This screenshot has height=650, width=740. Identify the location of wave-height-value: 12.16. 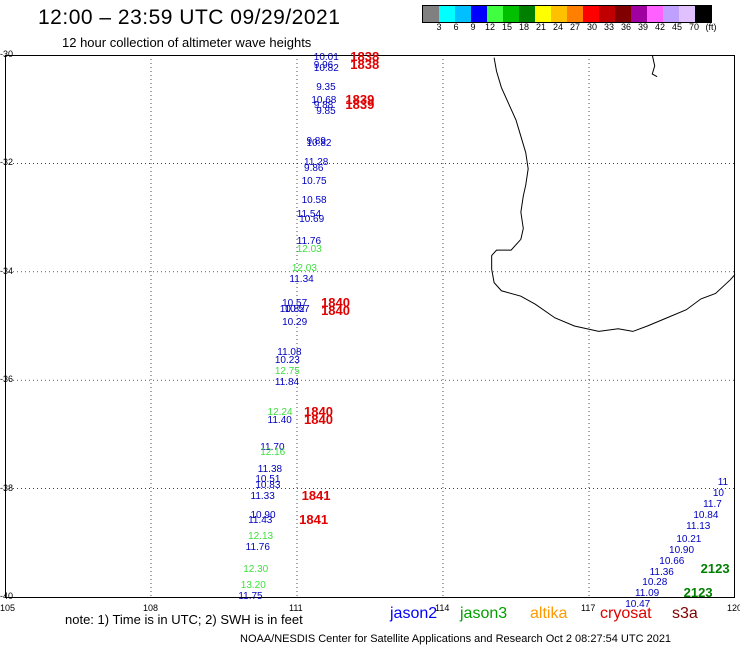
(273, 453).